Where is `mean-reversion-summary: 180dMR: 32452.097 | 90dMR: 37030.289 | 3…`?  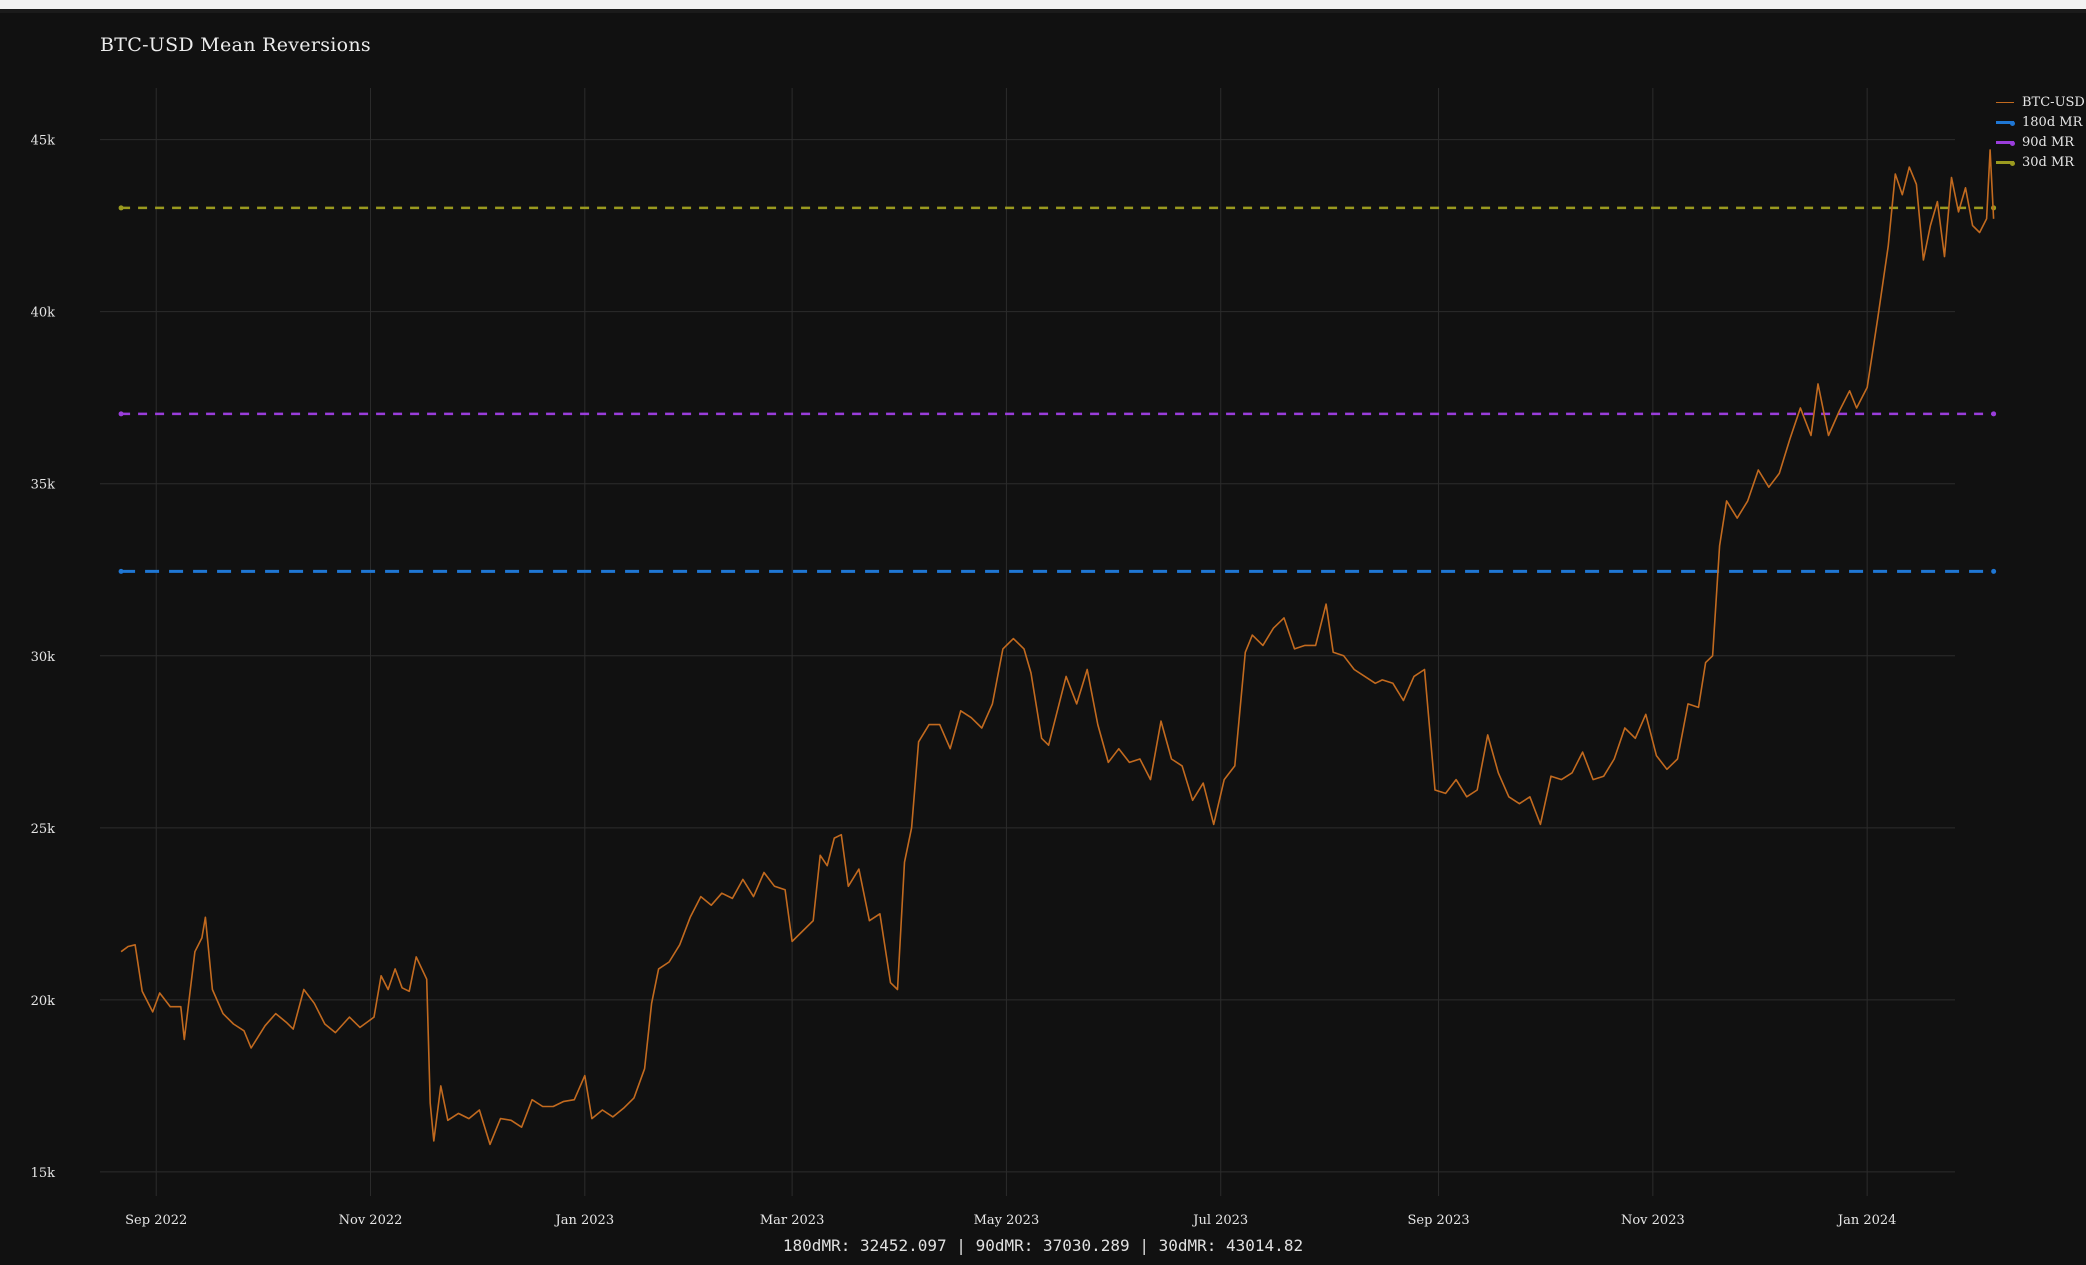 mean-reversion-summary: 180dMR: 32452.097 | 90dMR: 37030.289 | 3… is located at coordinates (1043, 1245).